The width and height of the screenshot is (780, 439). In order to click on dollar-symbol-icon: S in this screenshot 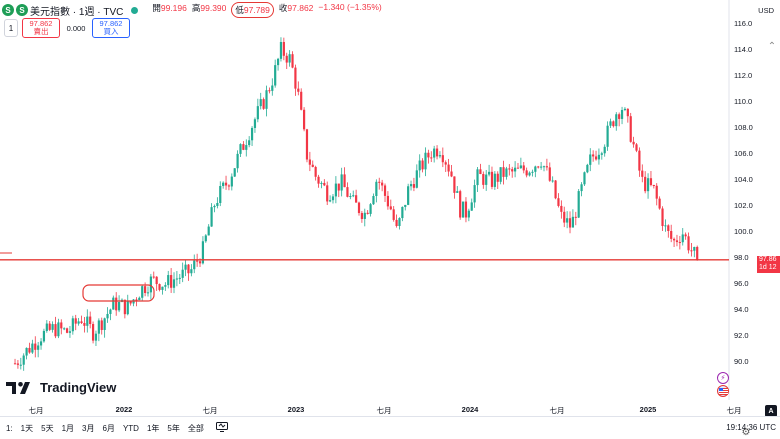, I will do `click(8, 10)`.